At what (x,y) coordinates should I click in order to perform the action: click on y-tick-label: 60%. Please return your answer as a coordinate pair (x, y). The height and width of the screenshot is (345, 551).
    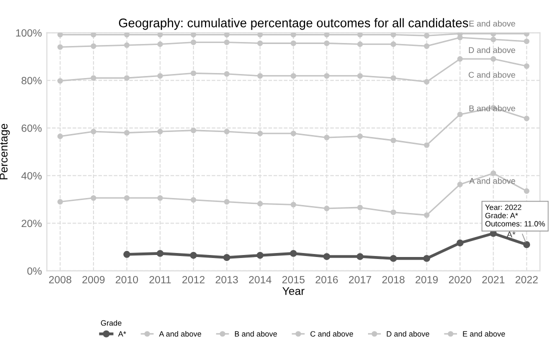
    Looking at the image, I should click on (32, 128).